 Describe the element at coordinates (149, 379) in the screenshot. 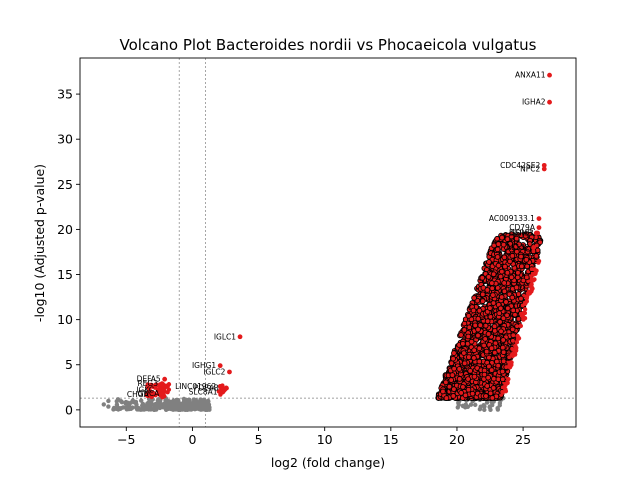

I see `point-label: DEFA5` at that location.